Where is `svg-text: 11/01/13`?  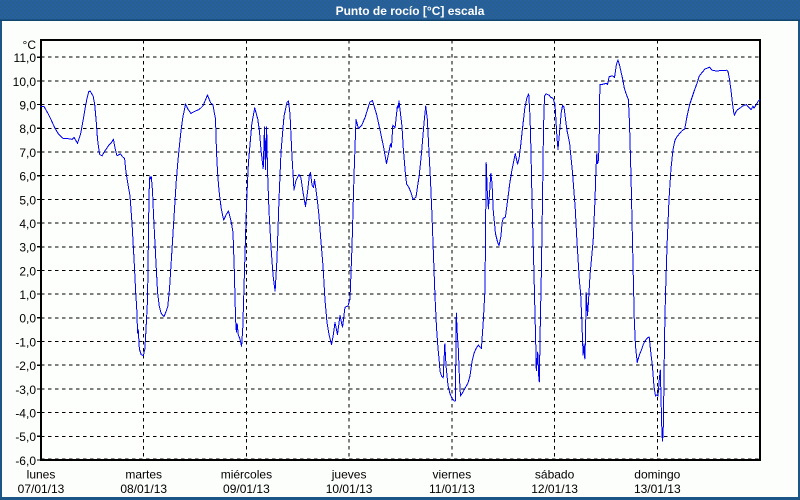 svg-text: 11/01/13 is located at coordinates (452, 489).